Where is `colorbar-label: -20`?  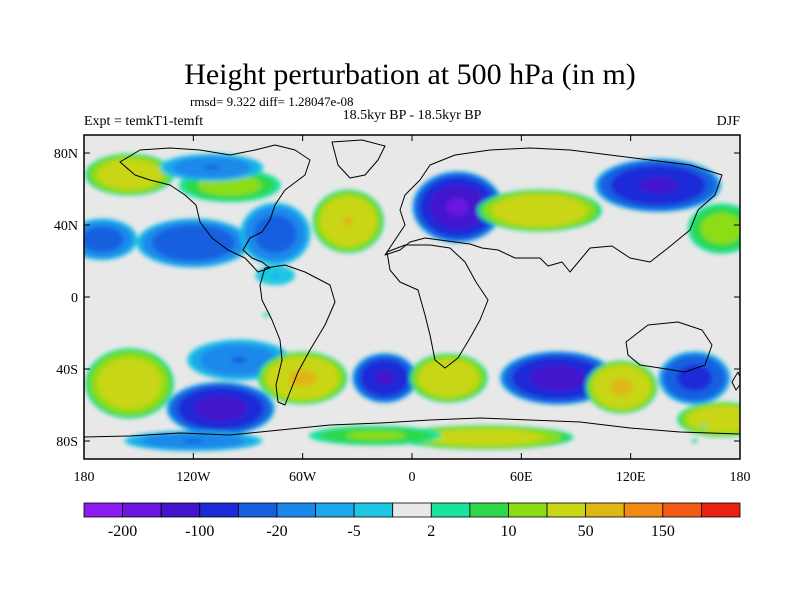
colorbar-label: -20 is located at coordinates (276, 531).